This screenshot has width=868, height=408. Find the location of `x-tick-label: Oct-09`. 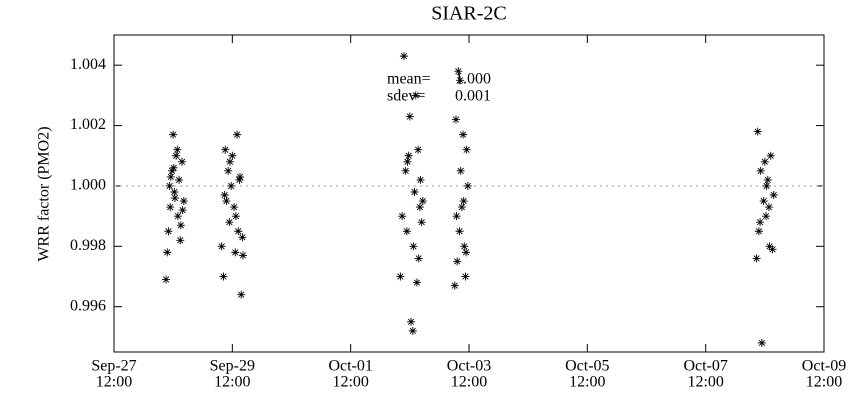

x-tick-label: Oct-09 is located at coordinates (824, 366).